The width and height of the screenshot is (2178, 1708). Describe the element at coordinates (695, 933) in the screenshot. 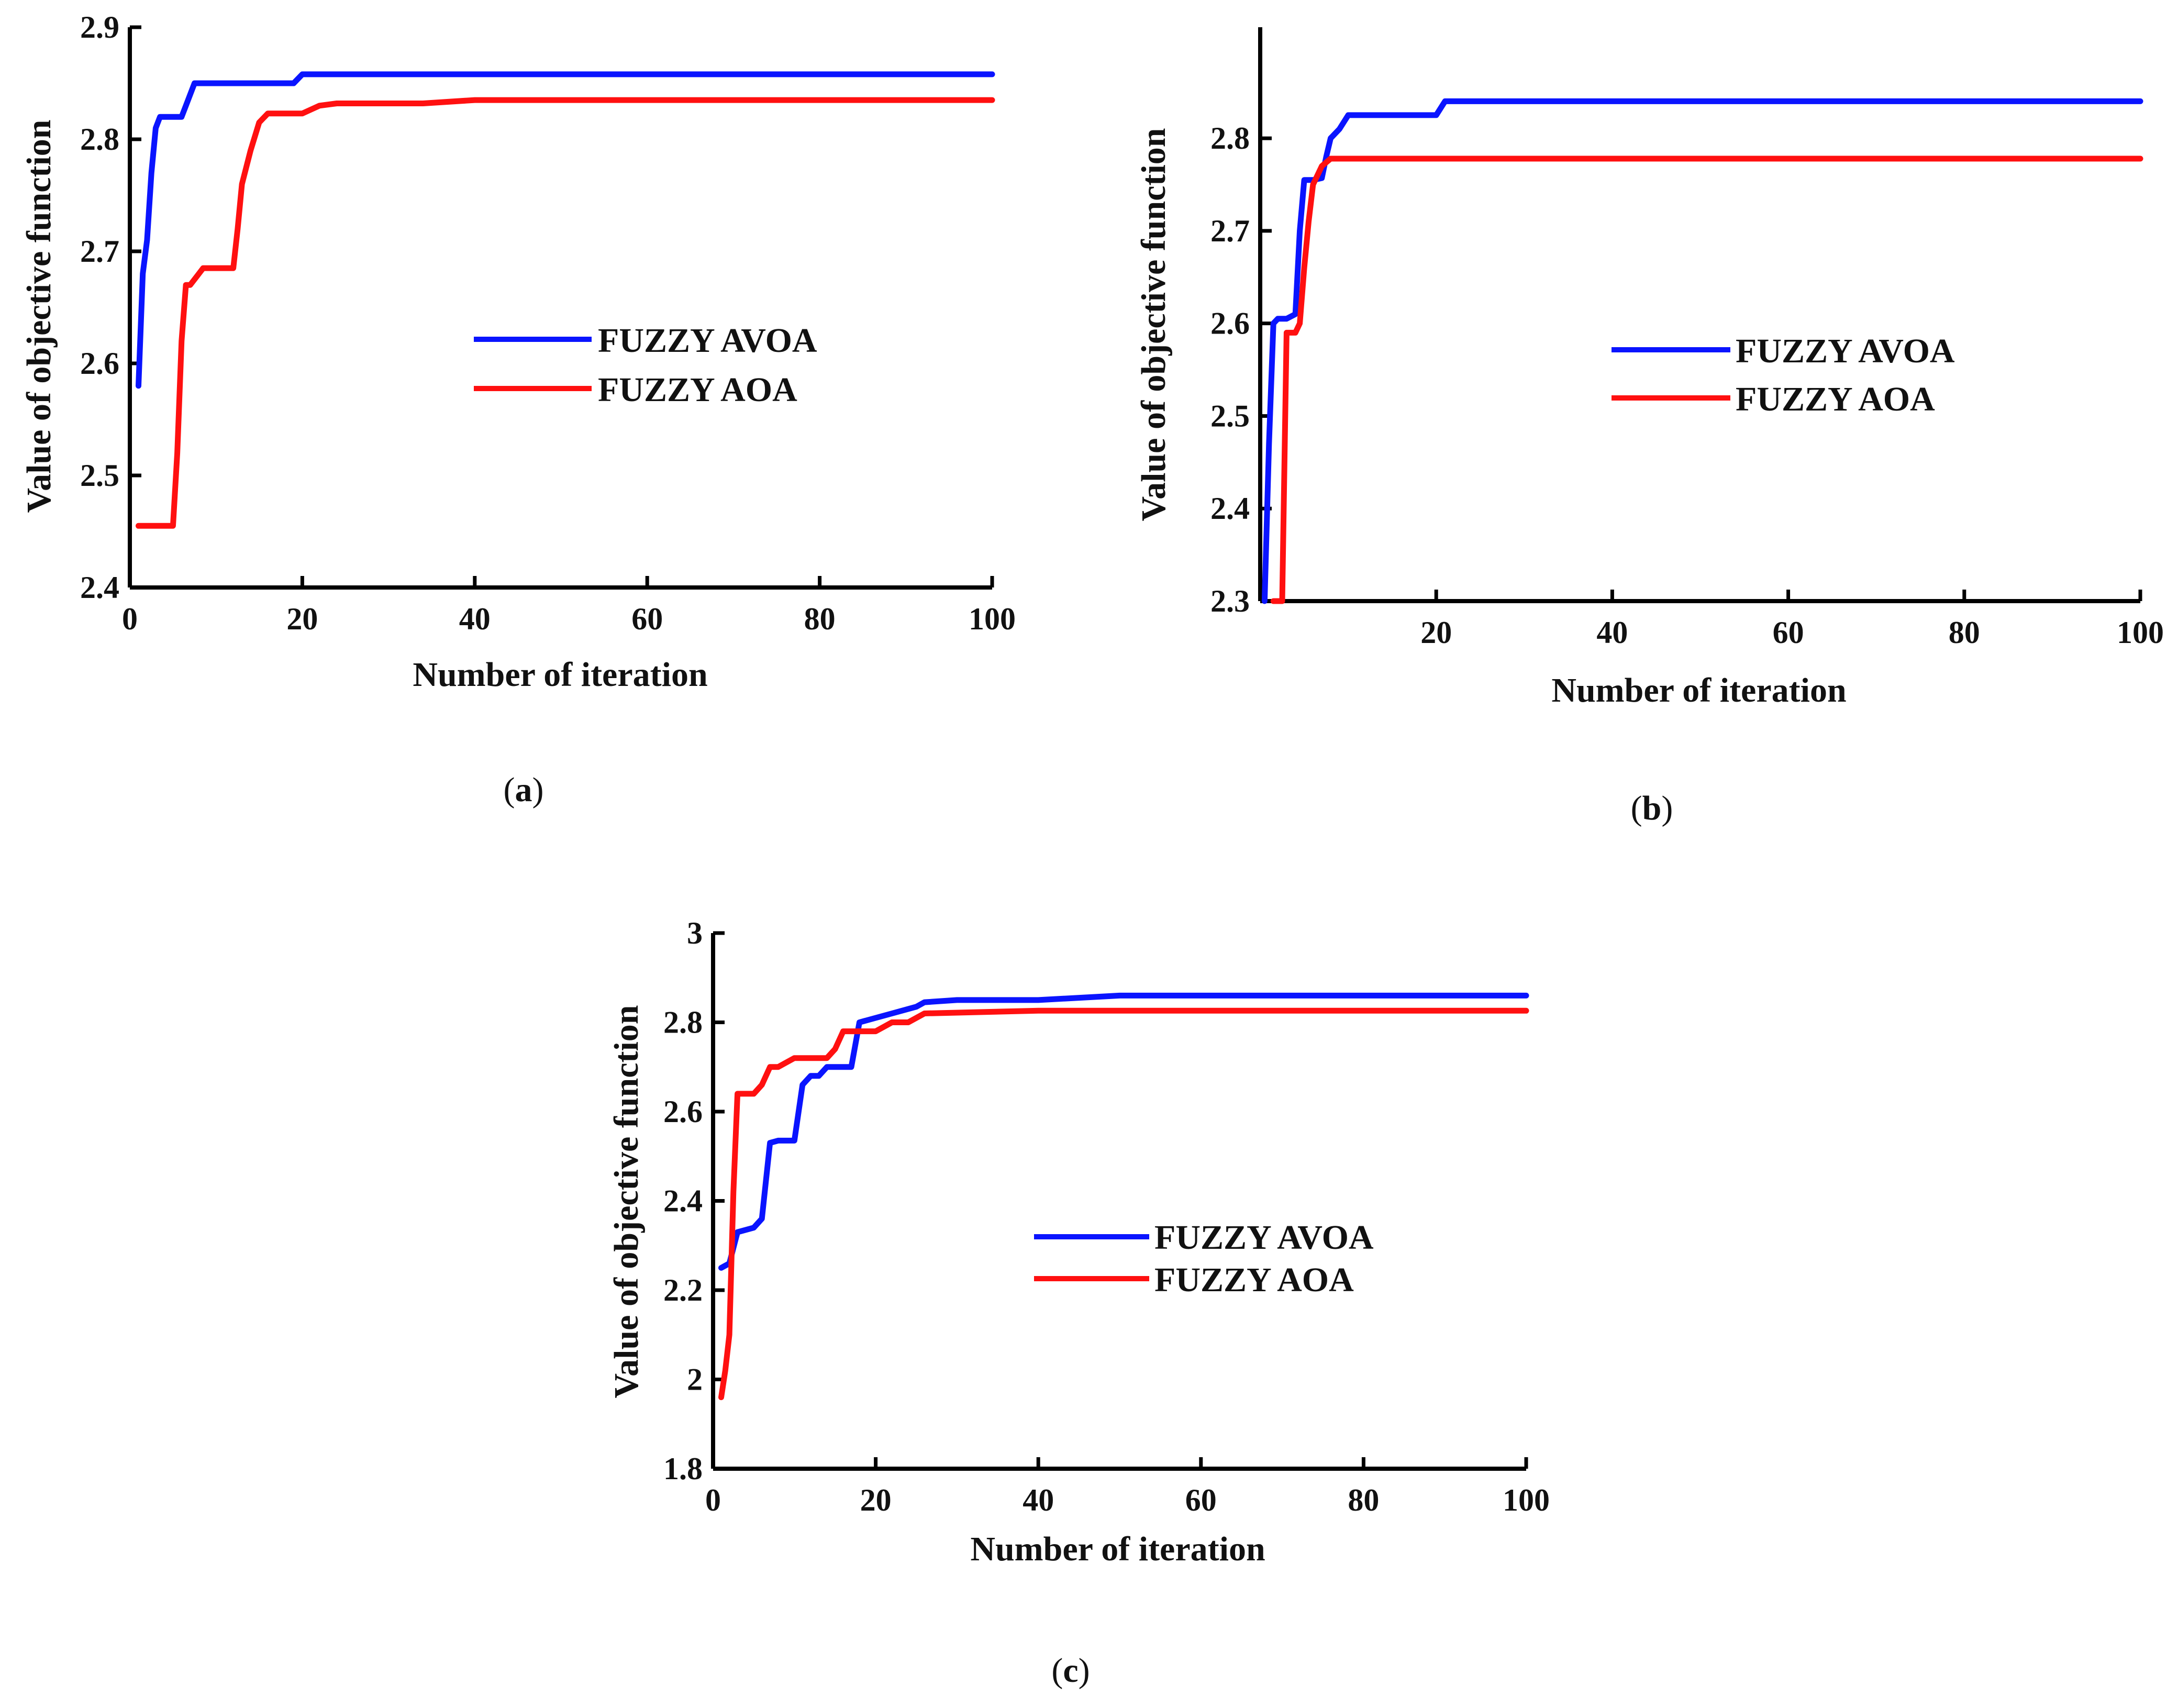

I see `y-tick-label: 3` at that location.